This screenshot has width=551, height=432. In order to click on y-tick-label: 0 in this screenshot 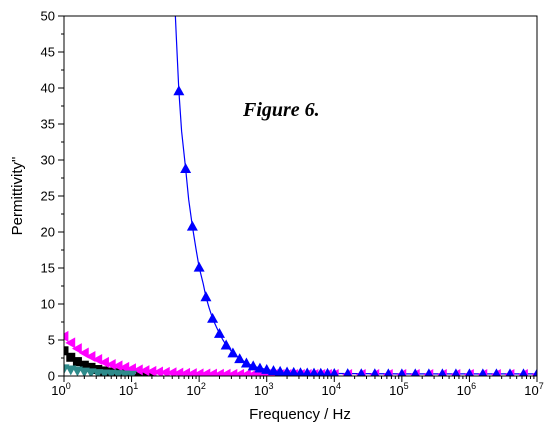, I will do `click(51, 376)`.